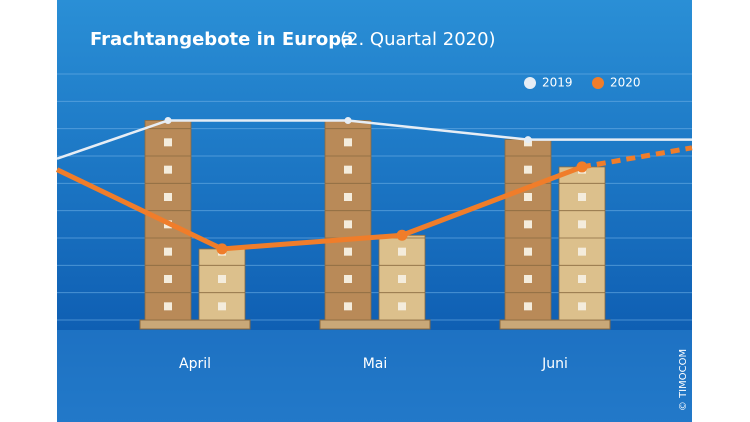 This screenshot has height=422, width=750. Describe the element at coordinates (683, 380) in the screenshot. I see `credit: © TIMOCOM` at that location.